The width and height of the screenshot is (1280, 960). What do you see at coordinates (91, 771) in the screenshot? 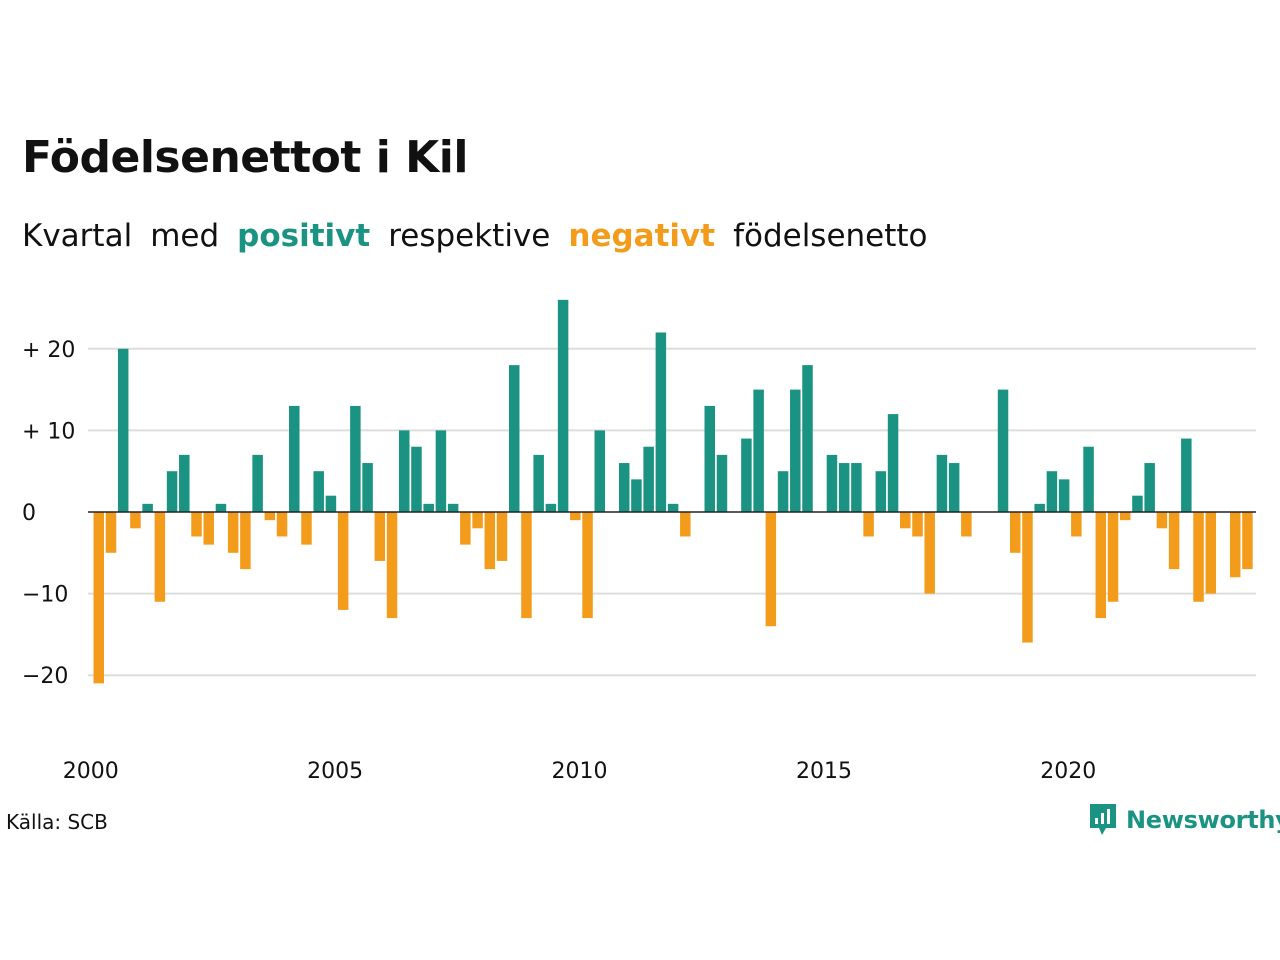
I see `x-tick-label: 2000` at bounding box center [91, 771].